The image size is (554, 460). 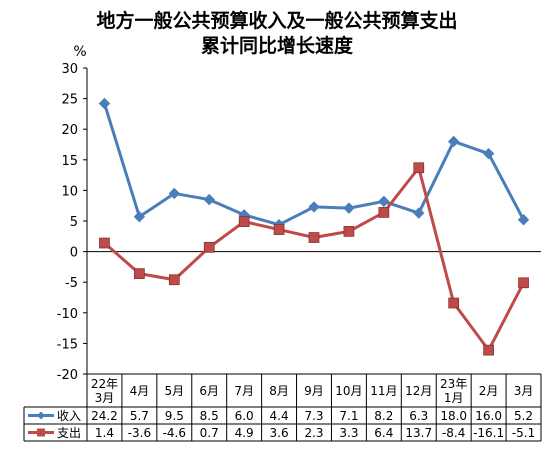 I want to click on table-value-cell: 16.0, so click(x=488, y=416).